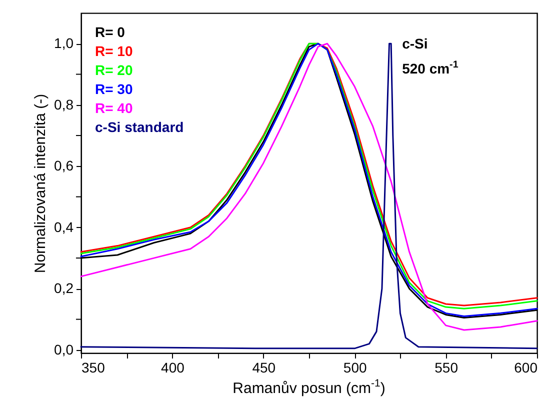 The height and width of the screenshot is (414, 554). Describe the element at coordinates (64, 226) in the screenshot. I see `y-tick-label: 0,4` at that location.